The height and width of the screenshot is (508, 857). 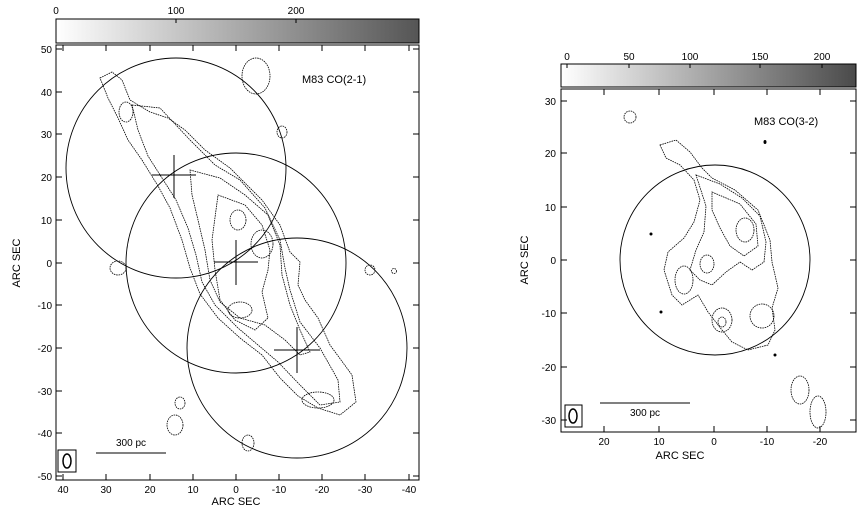 What do you see at coordinates (49, 264) in the screenshot?
I see `left-y-tick: 0` at bounding box center [49, 264].